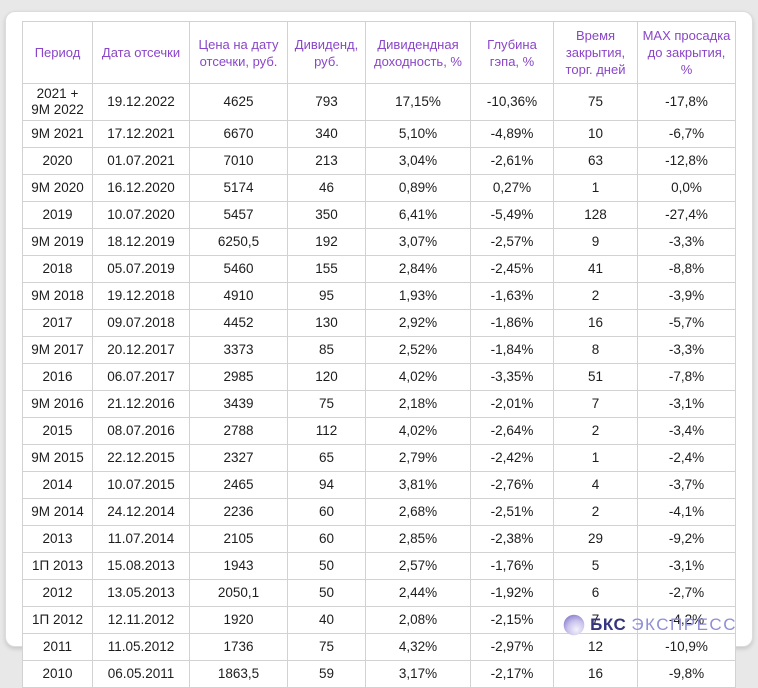 The image size is (758, 688). What do you see at coordinates (238, 242) in the screenshot?
I see `cell-price: 6250,5` at bounding box center [238, 242].